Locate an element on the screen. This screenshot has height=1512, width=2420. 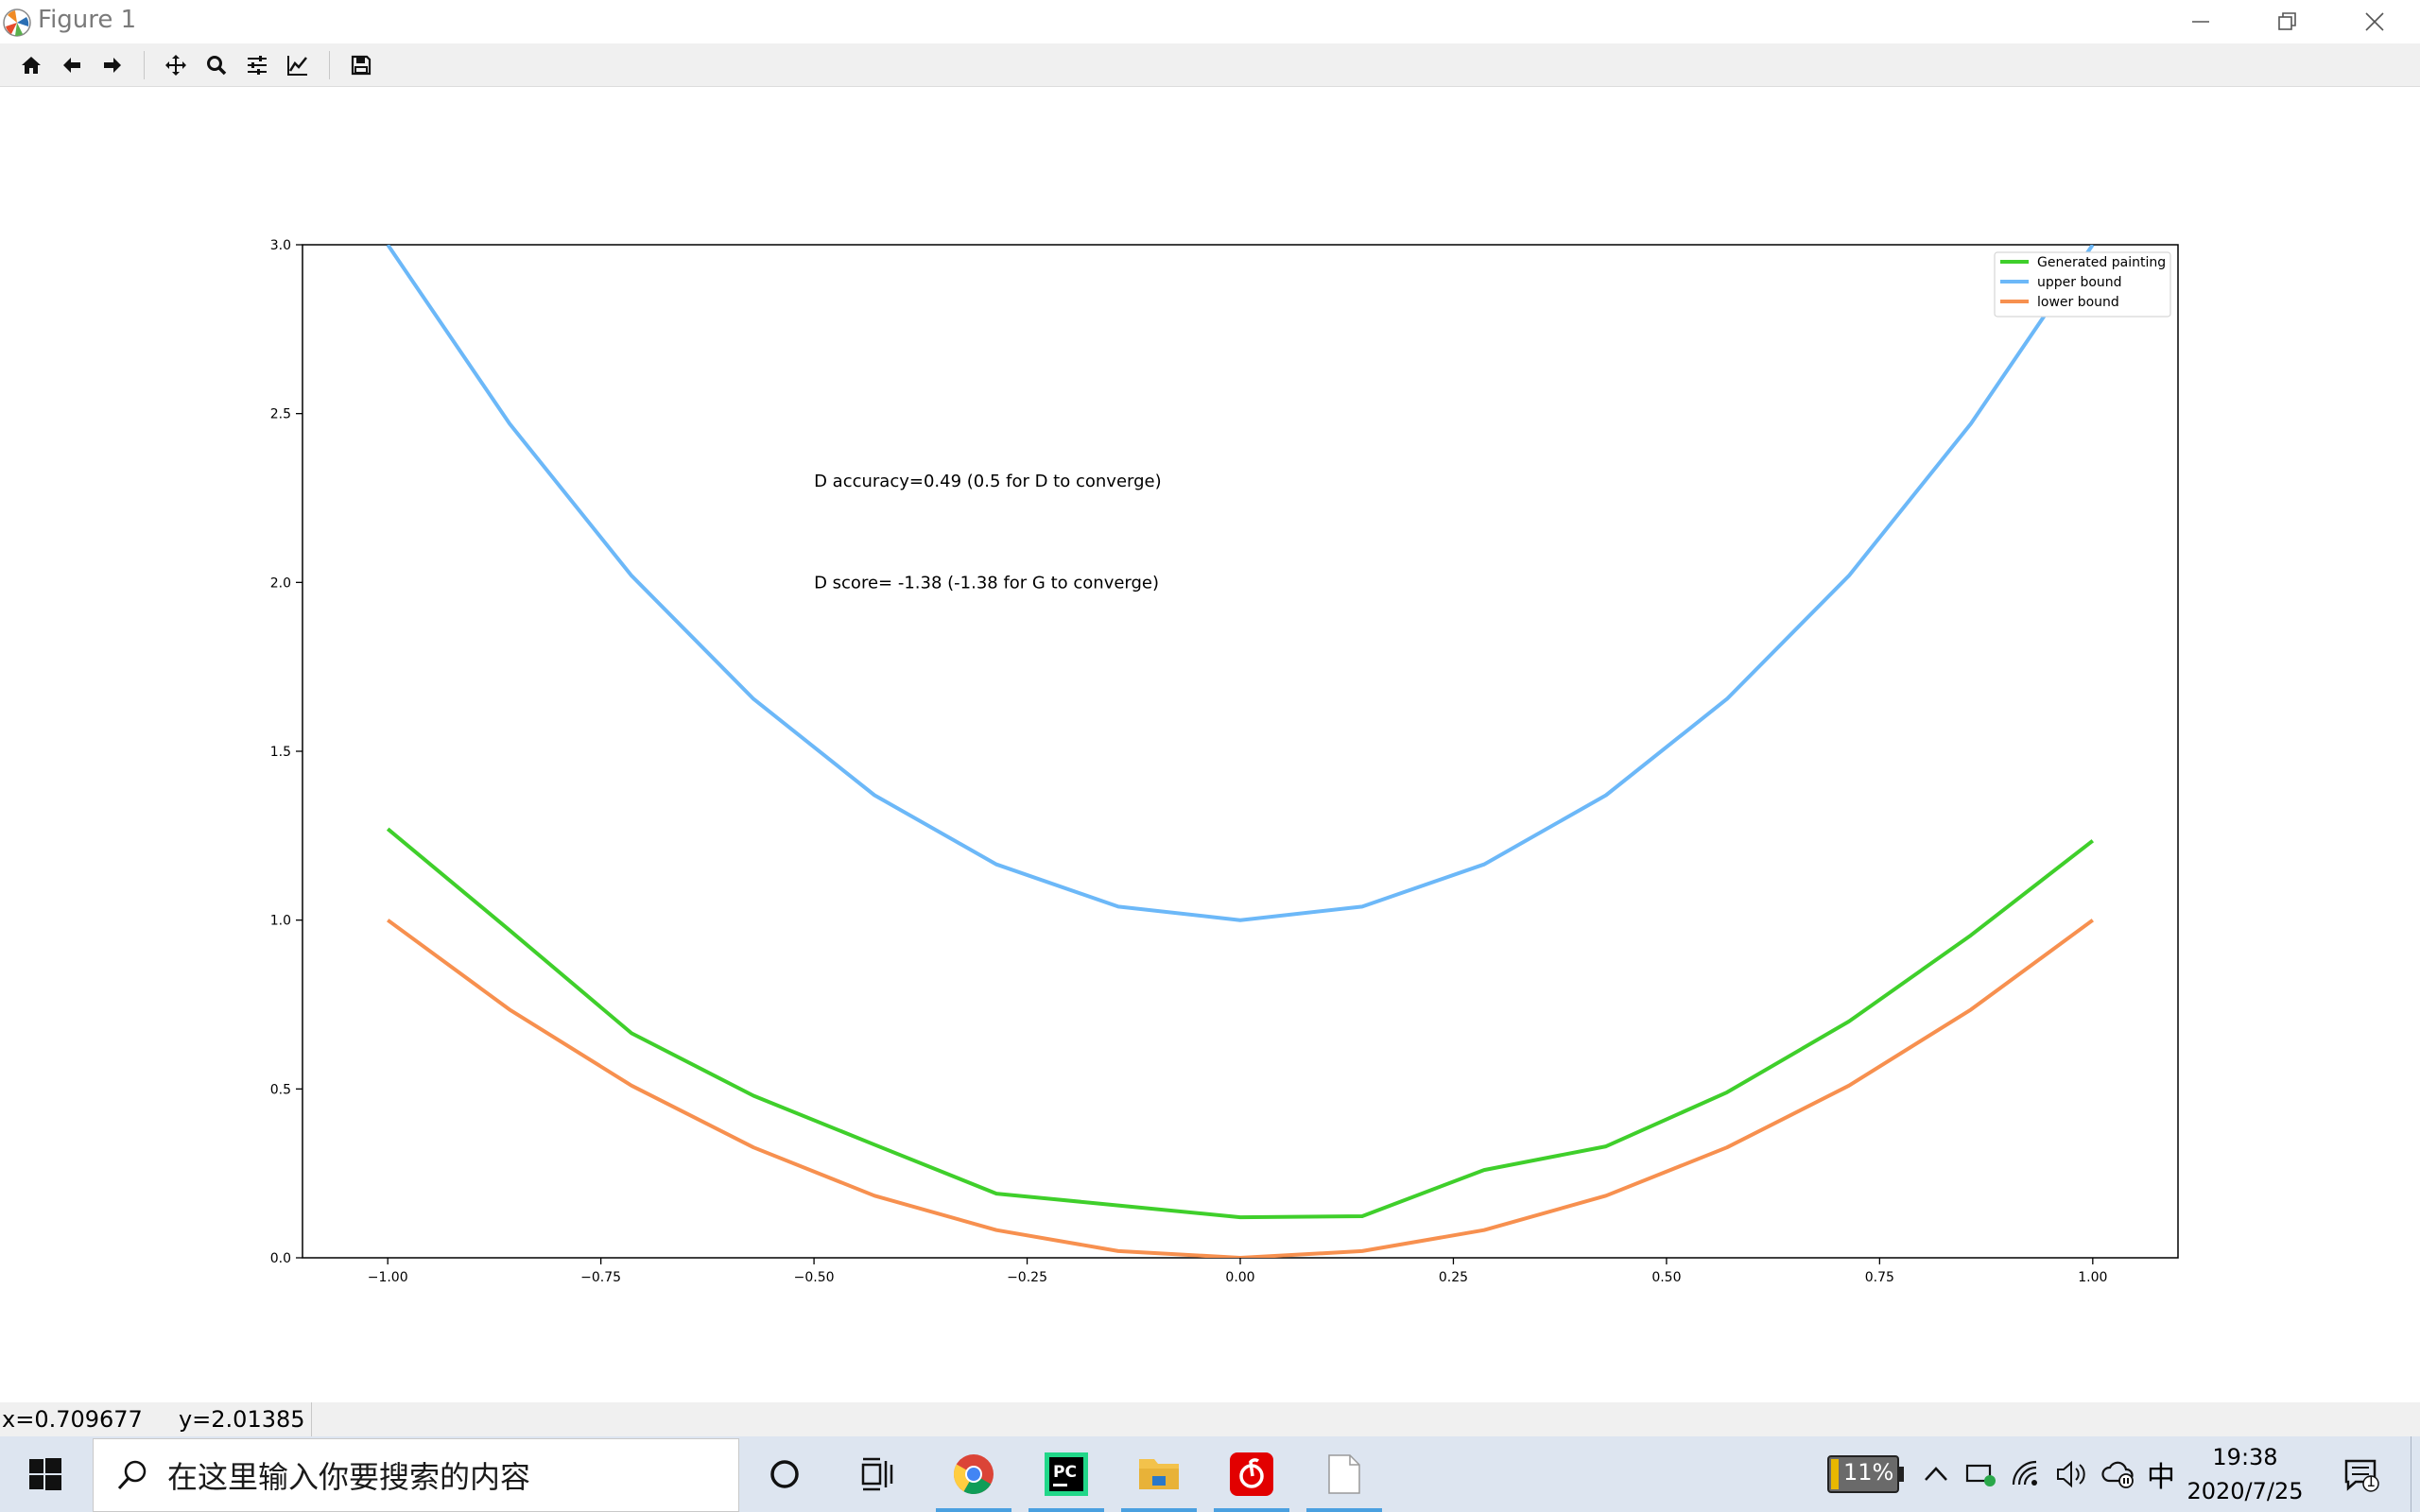
document-taskbar-button is located at coordinates (1344, 1474).